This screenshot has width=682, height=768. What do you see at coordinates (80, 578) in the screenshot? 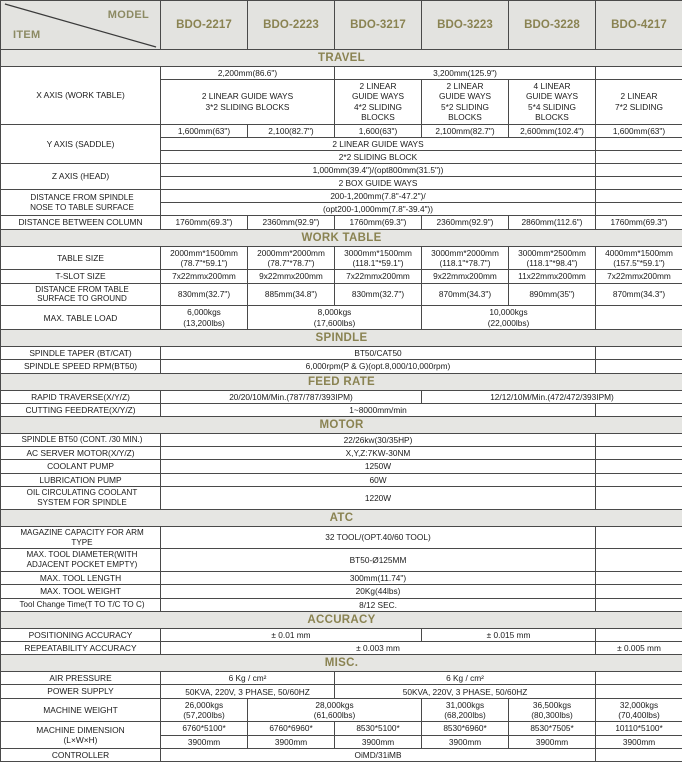
I see `row-label: MAX. TOOL LENGTH` at bounding box center [80, 578].